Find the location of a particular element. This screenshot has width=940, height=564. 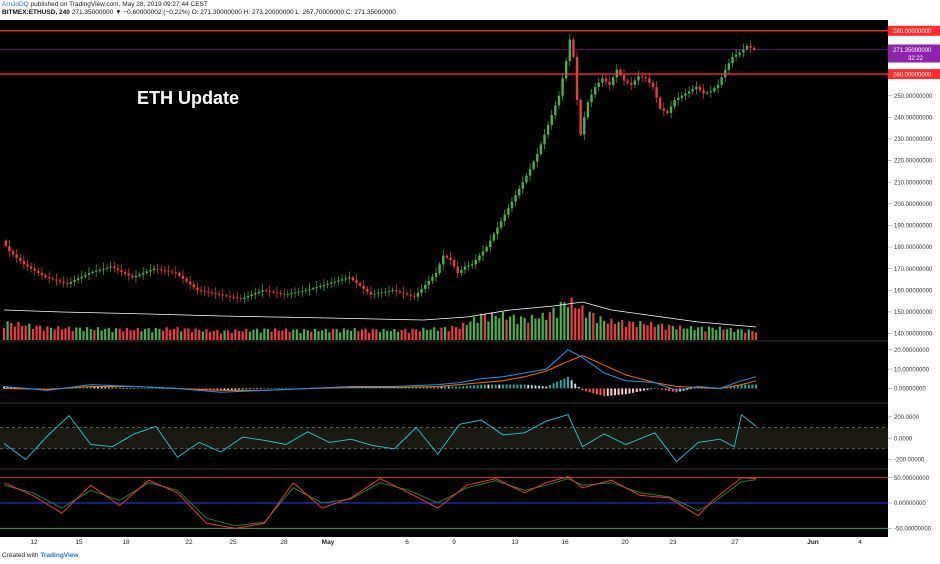

price-tick-label: 220.00000000 is located at coordinates (913, 162).